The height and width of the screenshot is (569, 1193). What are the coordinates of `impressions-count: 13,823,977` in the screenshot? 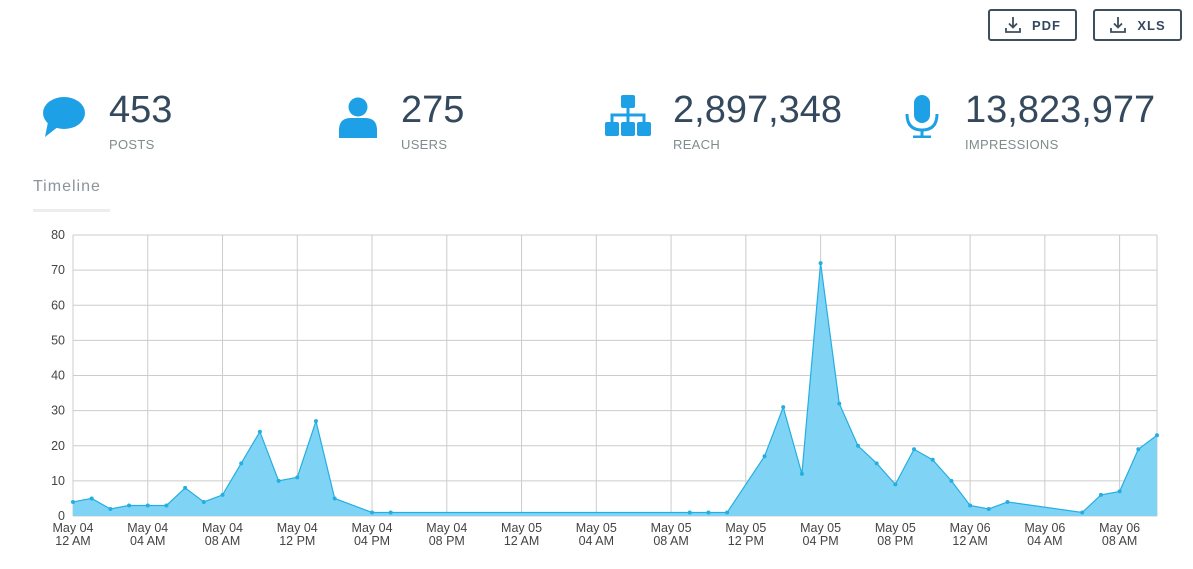 It's located at (1060, 110).